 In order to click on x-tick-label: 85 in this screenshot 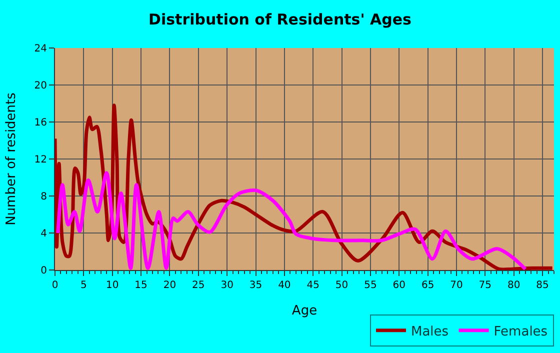, I will do `click(542, 285)`.